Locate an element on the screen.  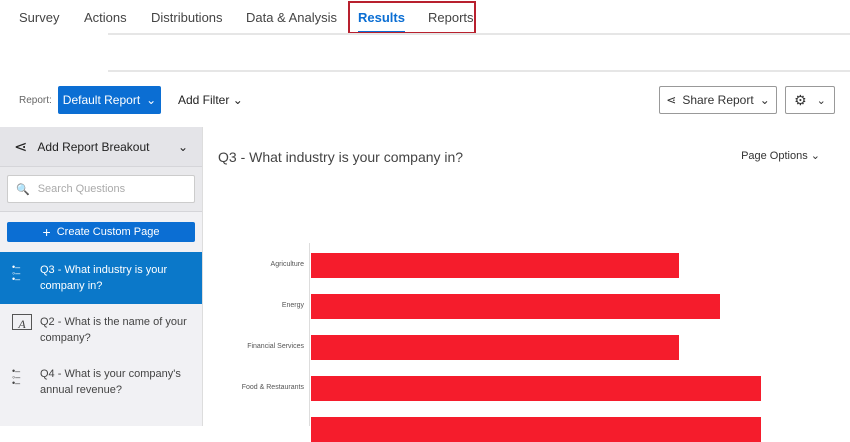
y-tick-label: Food & Restaurants is located at coordinates (272, 387).